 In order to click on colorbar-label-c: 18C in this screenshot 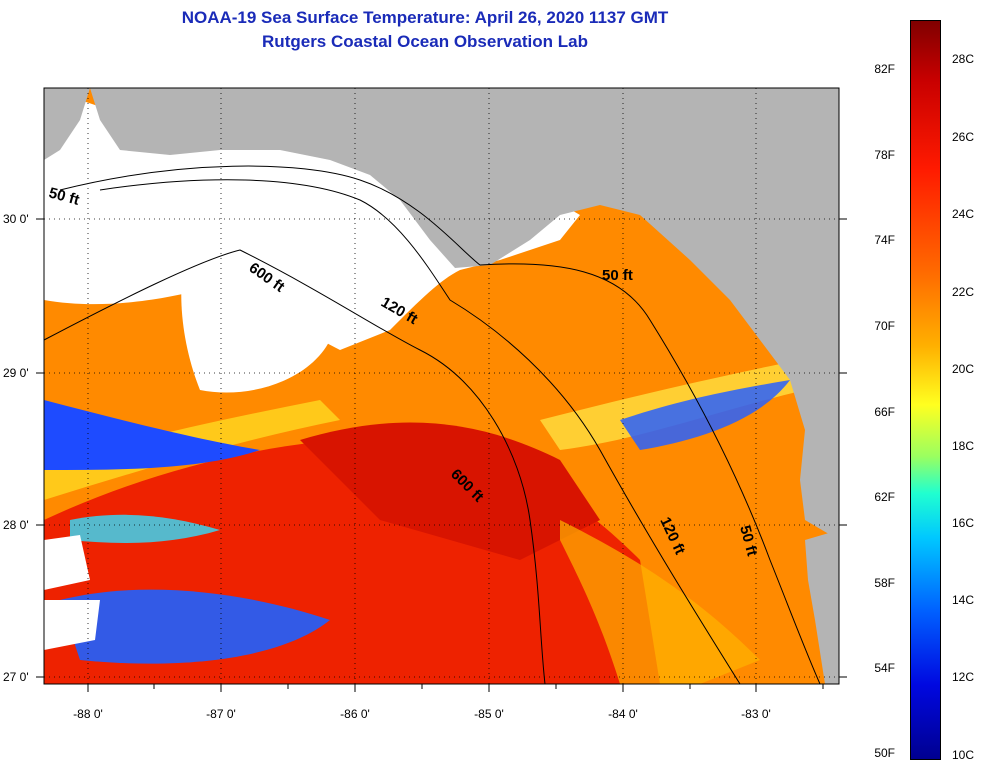, I will do `click(963, 446)`.